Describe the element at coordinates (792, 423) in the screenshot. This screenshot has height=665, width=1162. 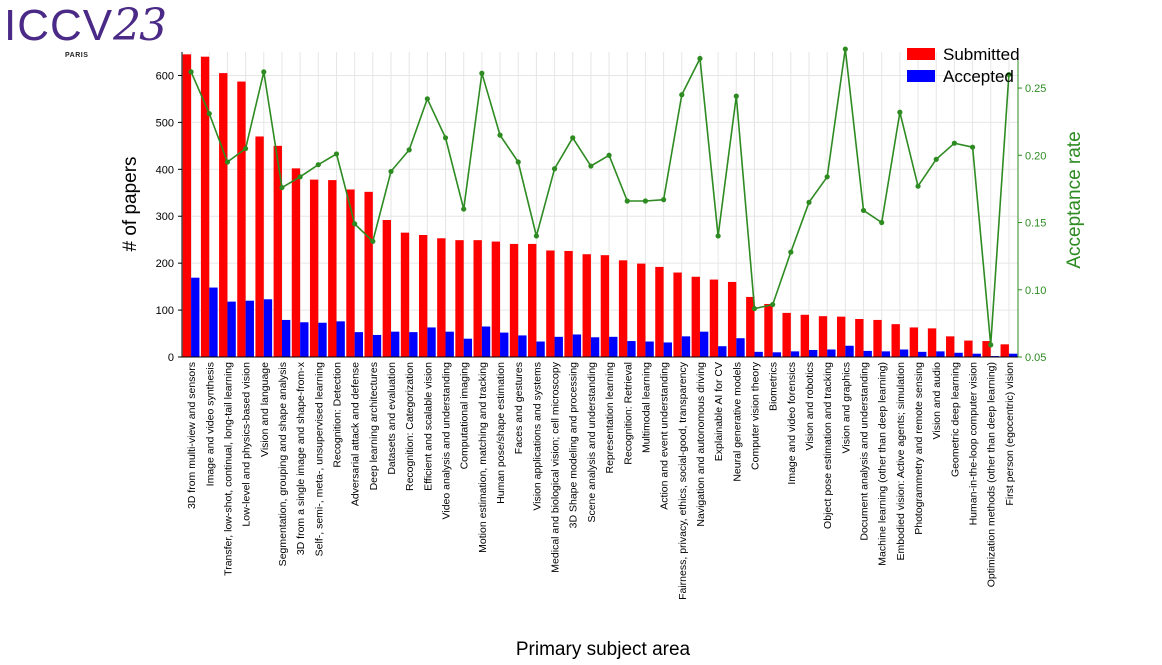
I see `x-tick-label-33: Image and video forensics` at that location.